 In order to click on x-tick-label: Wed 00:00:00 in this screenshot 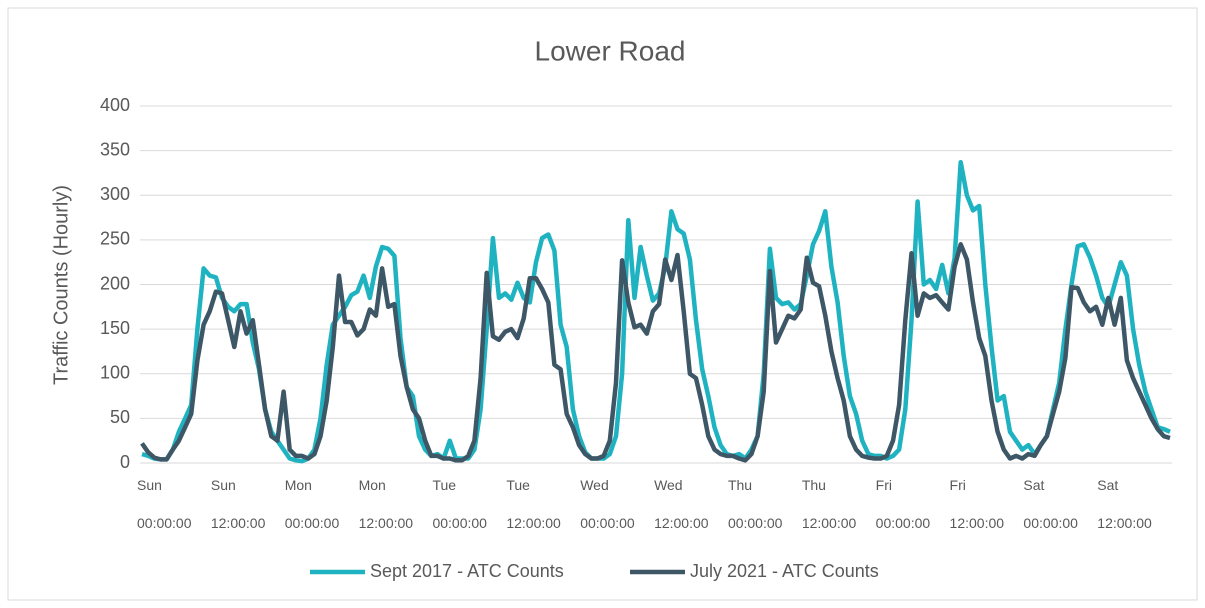, I will do `click(607, 504)`.